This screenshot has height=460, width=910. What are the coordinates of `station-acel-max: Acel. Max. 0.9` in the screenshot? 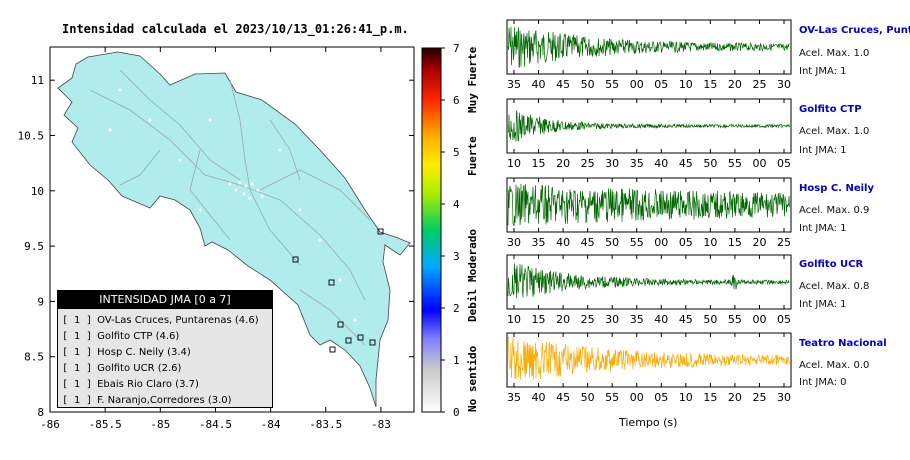 It's located at (834, 210).